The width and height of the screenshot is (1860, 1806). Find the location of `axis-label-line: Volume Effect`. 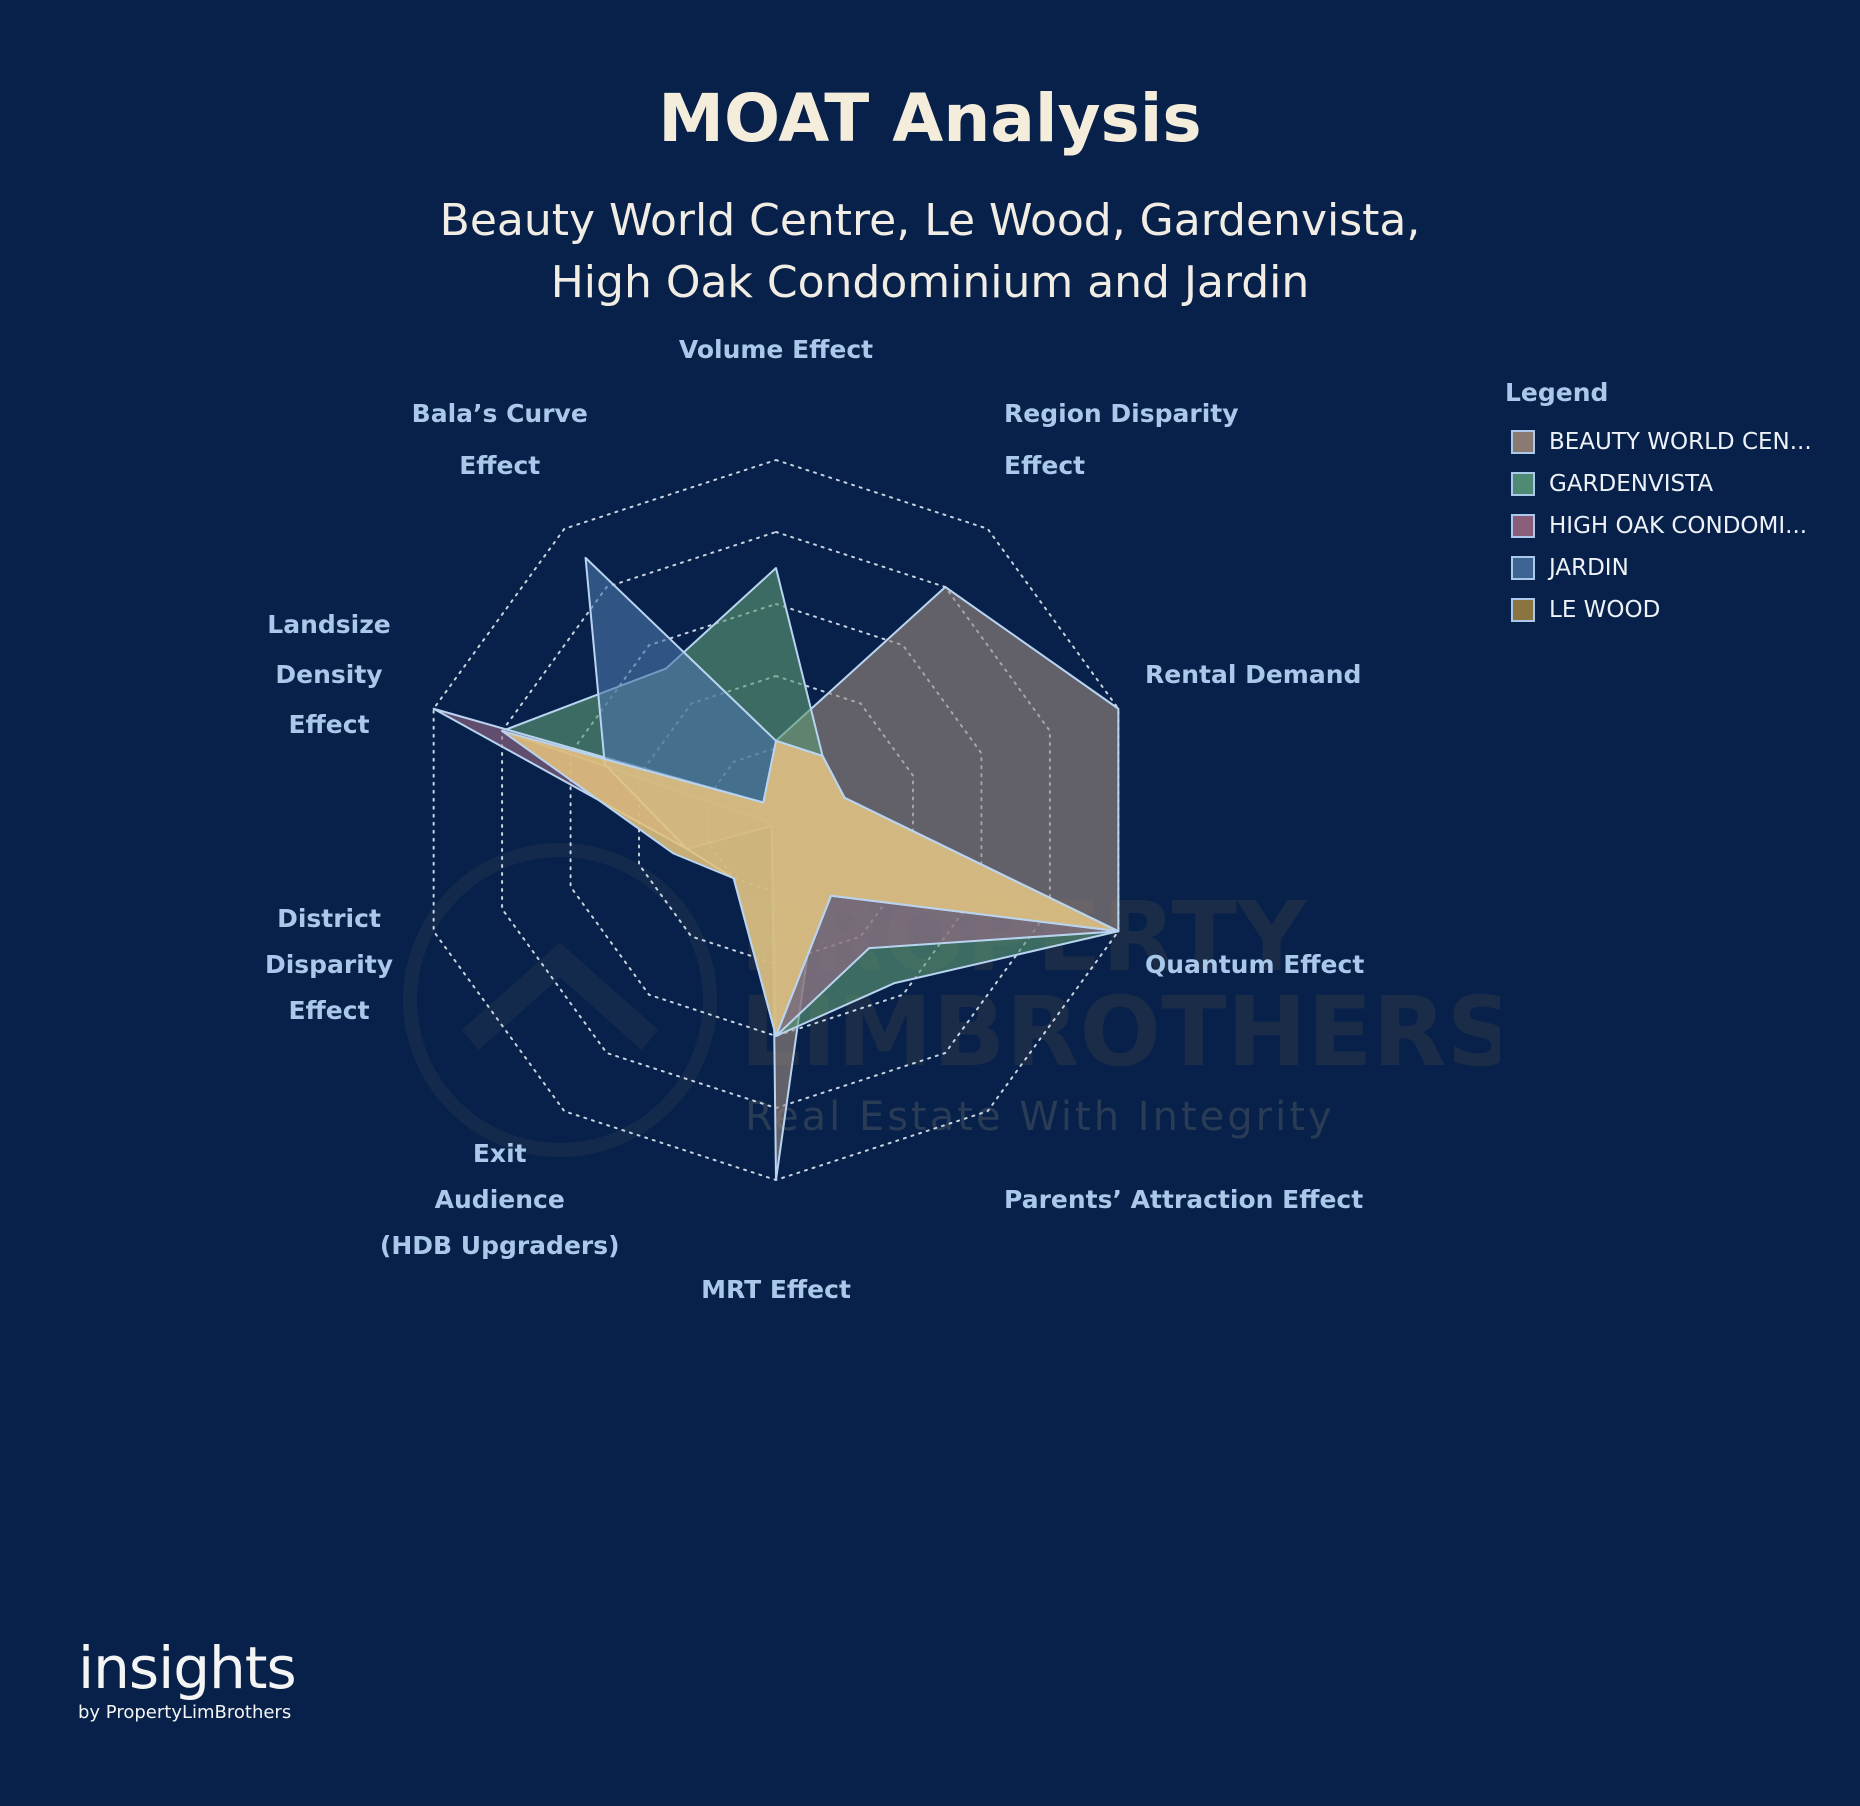

axis-label-line: Volume Effect is located at coordinates (776, 349).